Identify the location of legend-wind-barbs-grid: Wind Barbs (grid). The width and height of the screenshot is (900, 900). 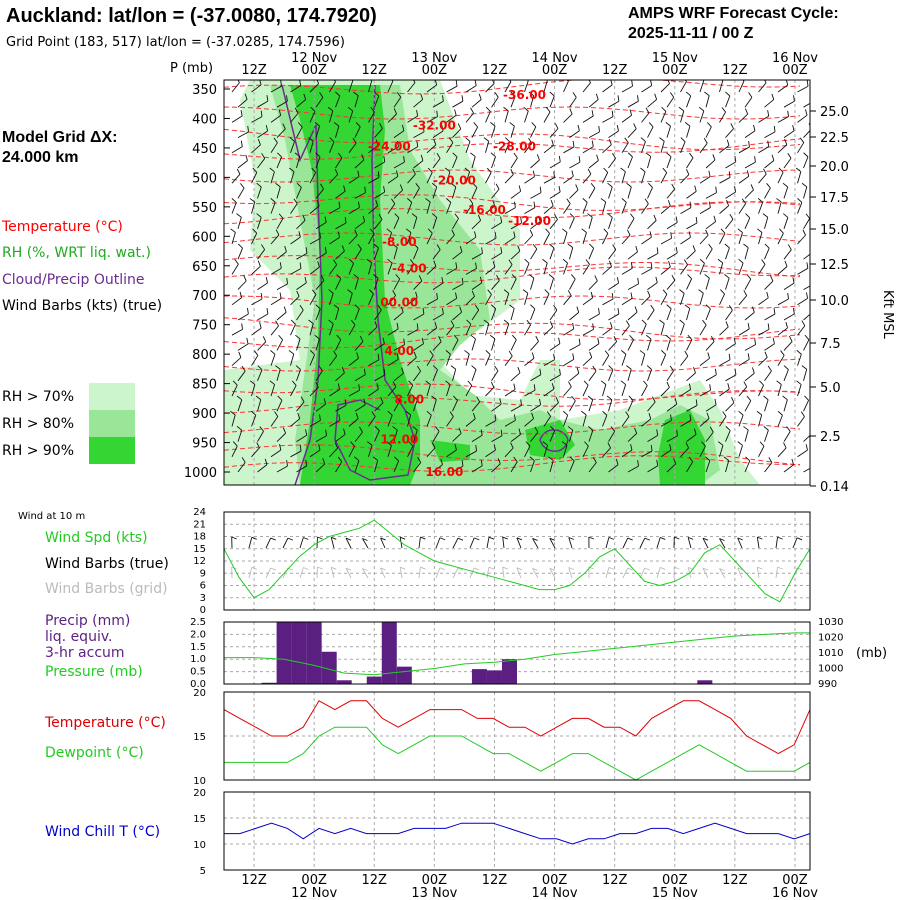
(106, 589).